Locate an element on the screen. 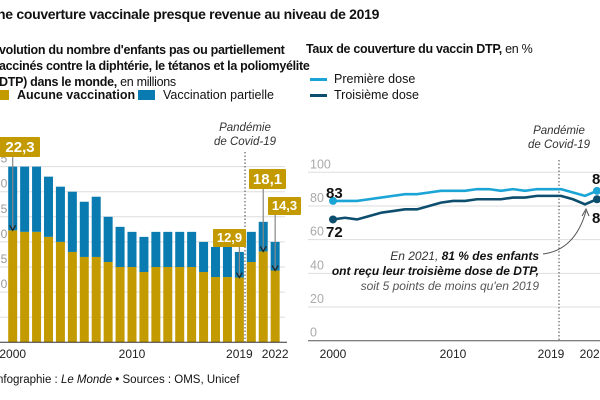  bar-partial-2004 is located at coordinates (60, 214).